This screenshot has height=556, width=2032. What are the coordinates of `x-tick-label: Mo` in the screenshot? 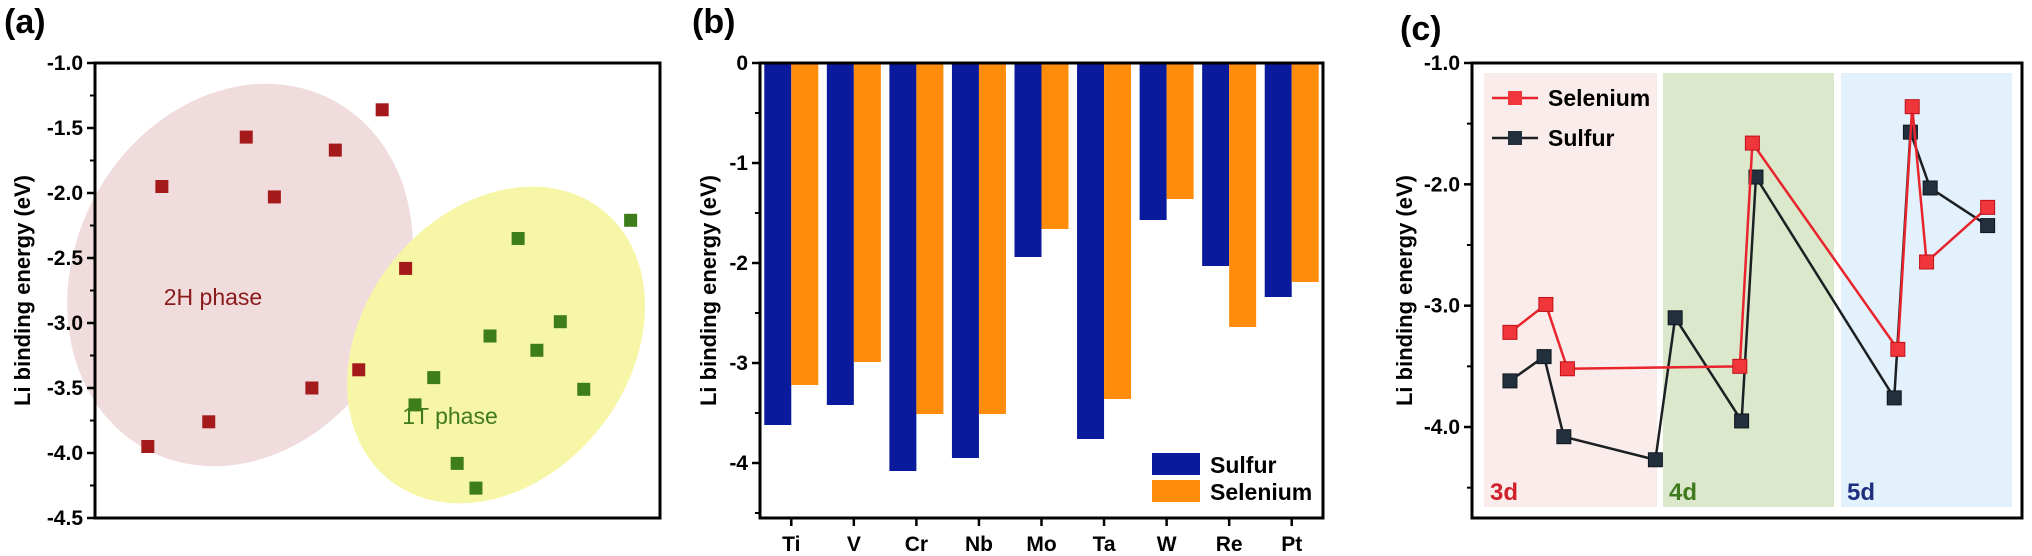 It's located at (1041, 544).